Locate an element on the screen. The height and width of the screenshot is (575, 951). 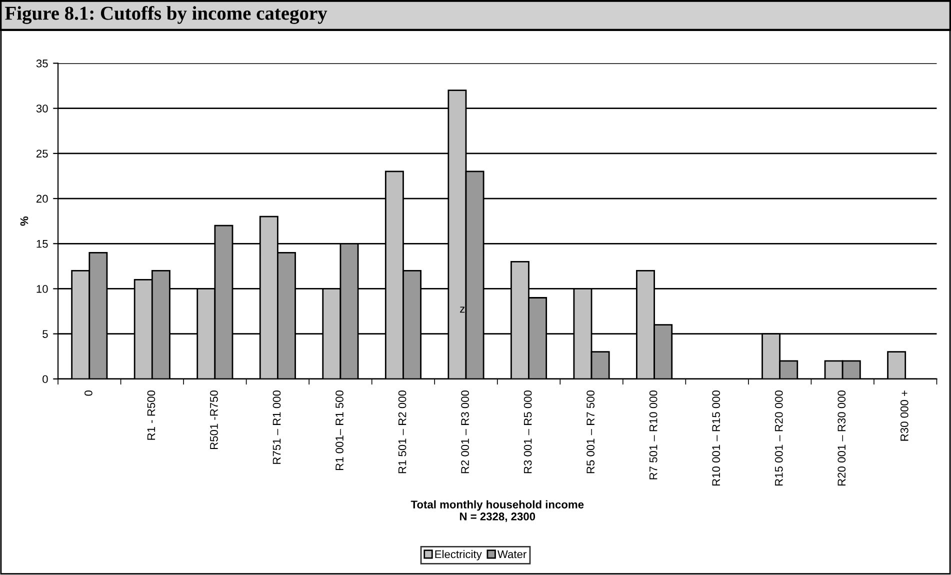
x-tick-label: 0 is located at coordinates (88, 393).